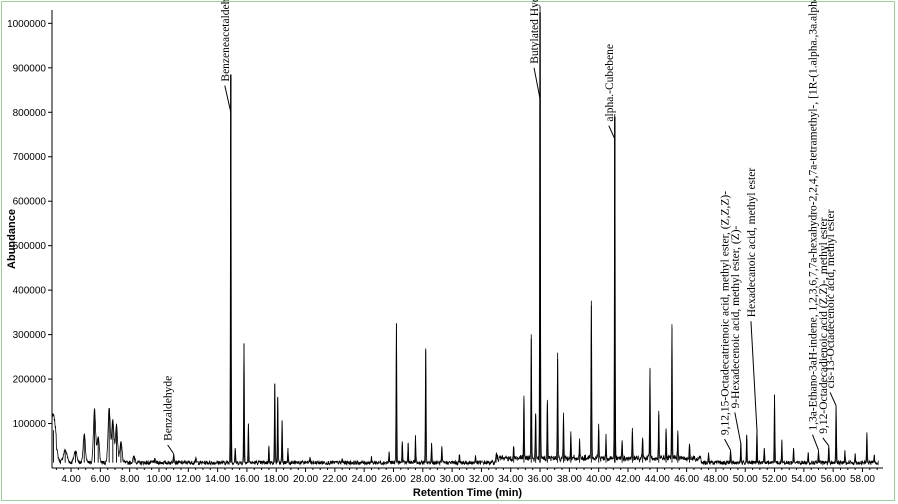 This screenshot has width=898, height=504. I want to click on x-tick-label: 4.00, so click(71, 479).